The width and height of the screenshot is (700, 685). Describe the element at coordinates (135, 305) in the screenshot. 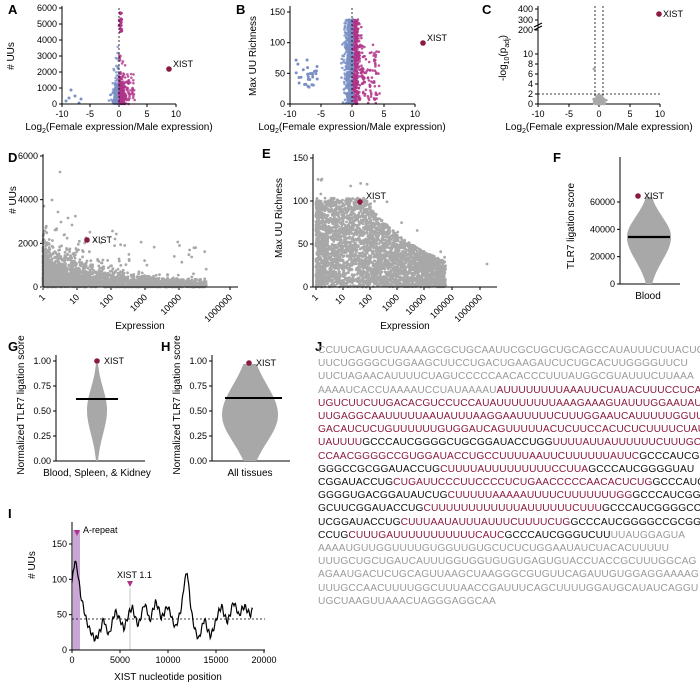

I see `panel-d-xticks: 1 10 100 1000 10000 1000000` at that location.